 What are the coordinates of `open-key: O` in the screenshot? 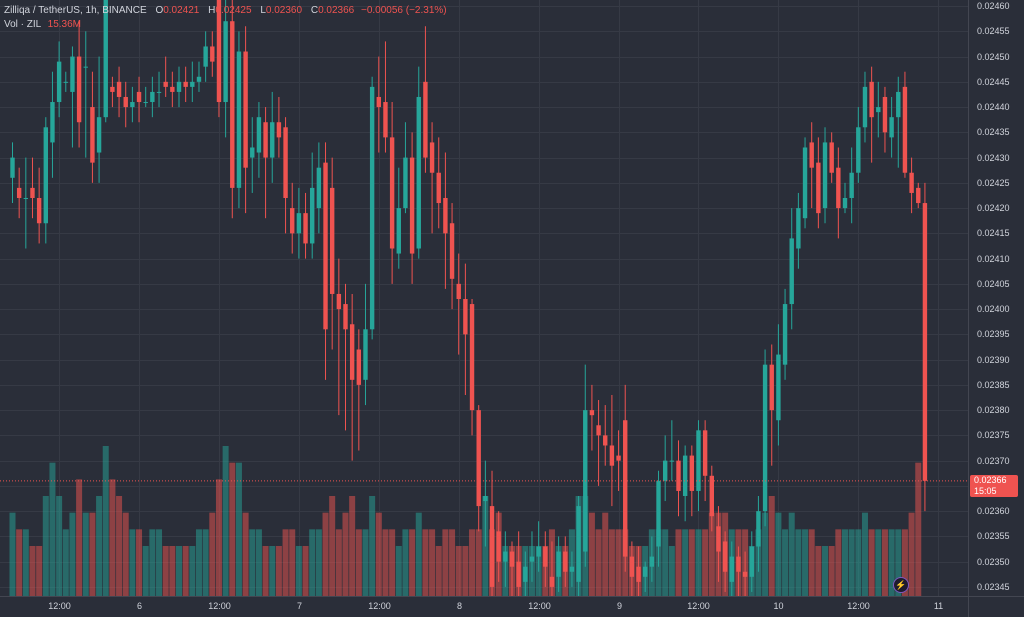 It's located at (159, 10).